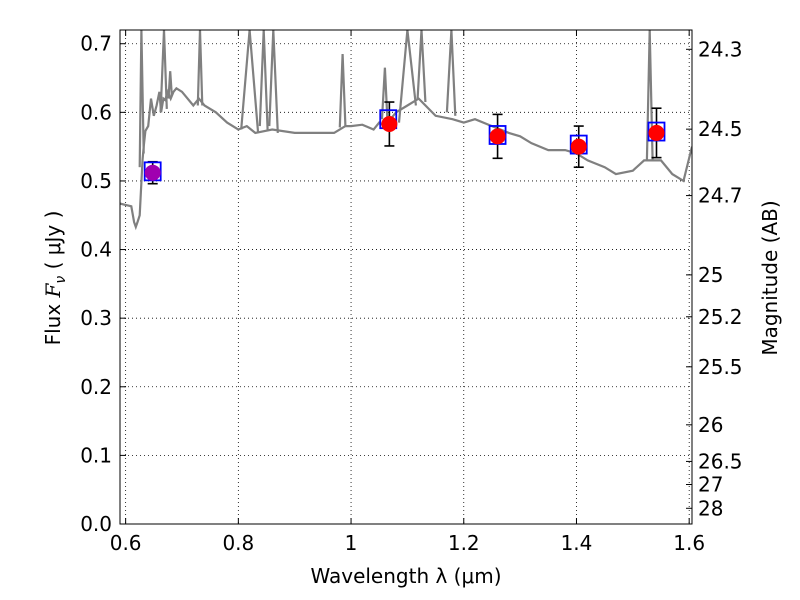 This screenshot has height=600, width=800. Describe the element at coordinates (720, 49) in the screenshot. I see `y2-tick-label: 24.3` at that location.